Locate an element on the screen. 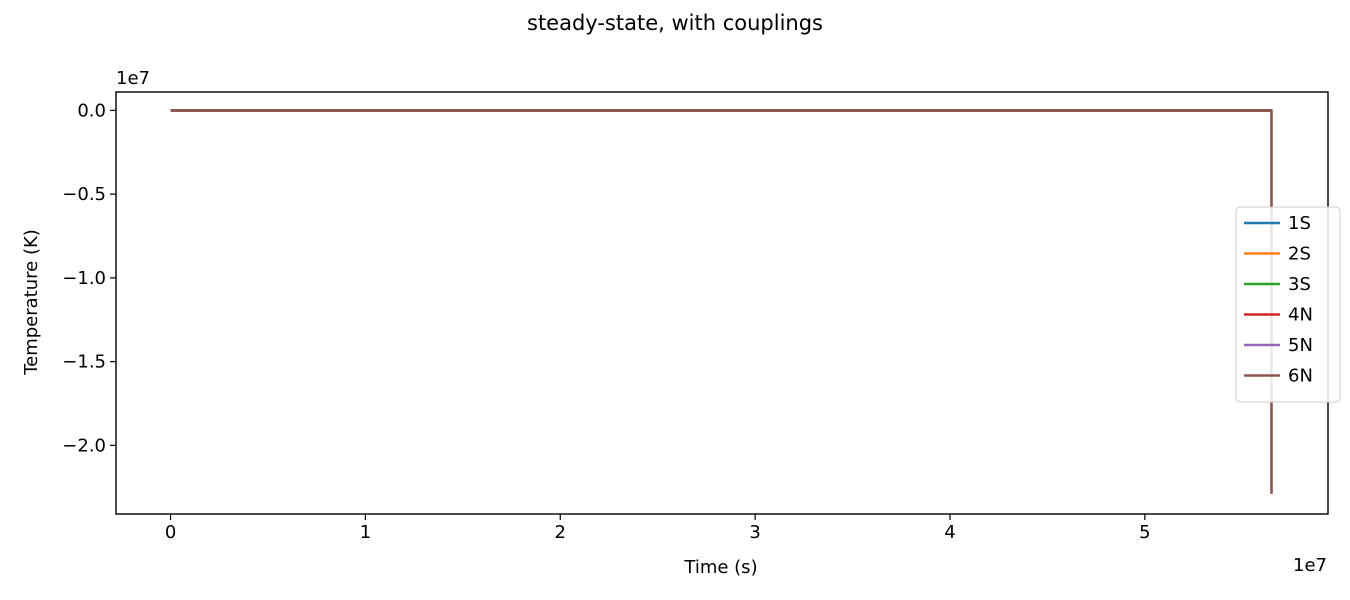 This screenshot has height=600, width=1350. legend-label: 5N is located at coordinates (1300, 345).